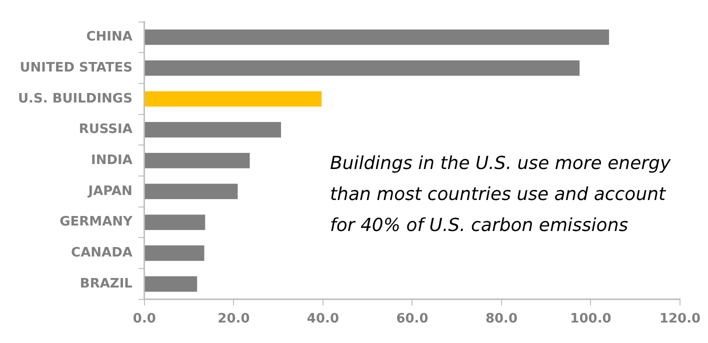 Image resolution: width=708 pixels, height=343 pixels. What do you see at coordinates (144, 319) in the screenshot?
I see `x-tick-label: 0.0` at bounding box center [144, 319].